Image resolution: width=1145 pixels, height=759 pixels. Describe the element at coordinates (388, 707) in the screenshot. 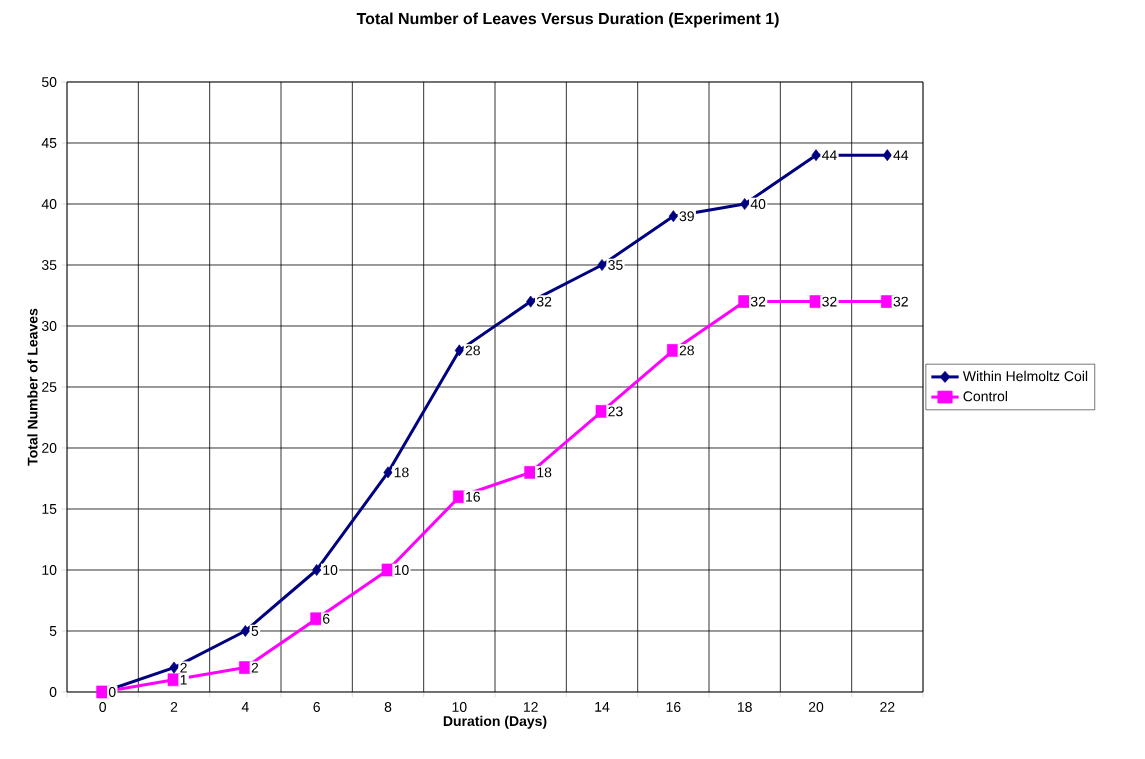

I see `x-tick-label: 8` at that location.